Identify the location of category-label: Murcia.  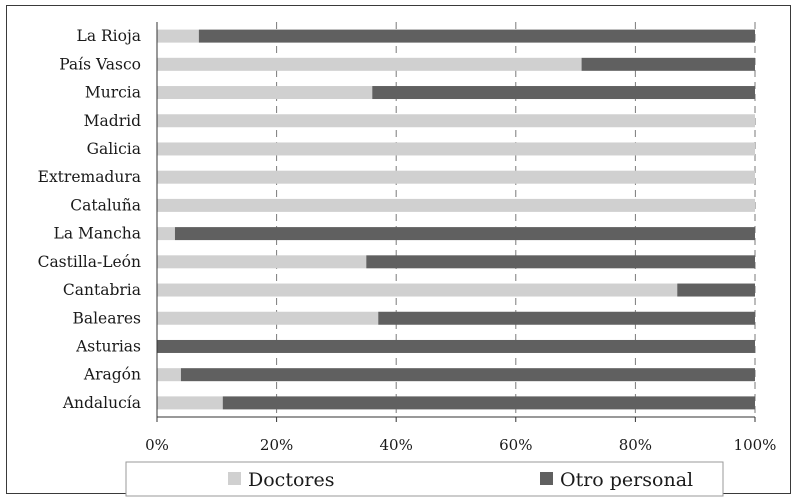
(113, 93).